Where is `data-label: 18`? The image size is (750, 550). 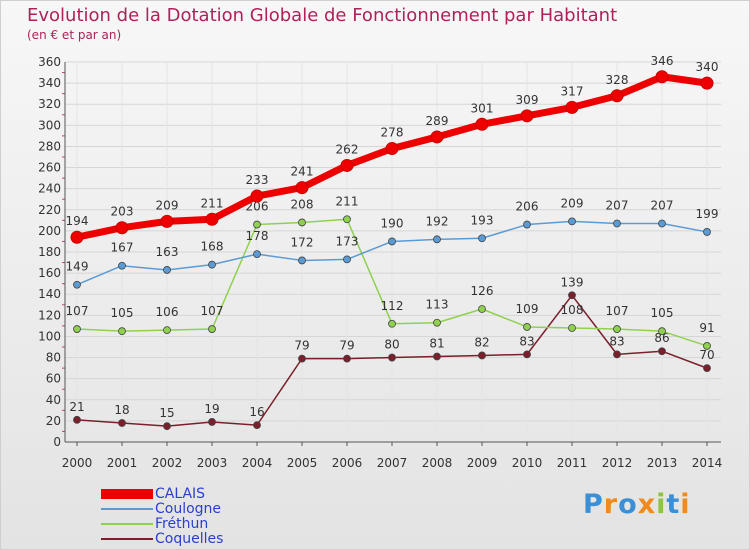 data-label: 18 is located at coordinates (121, 410).